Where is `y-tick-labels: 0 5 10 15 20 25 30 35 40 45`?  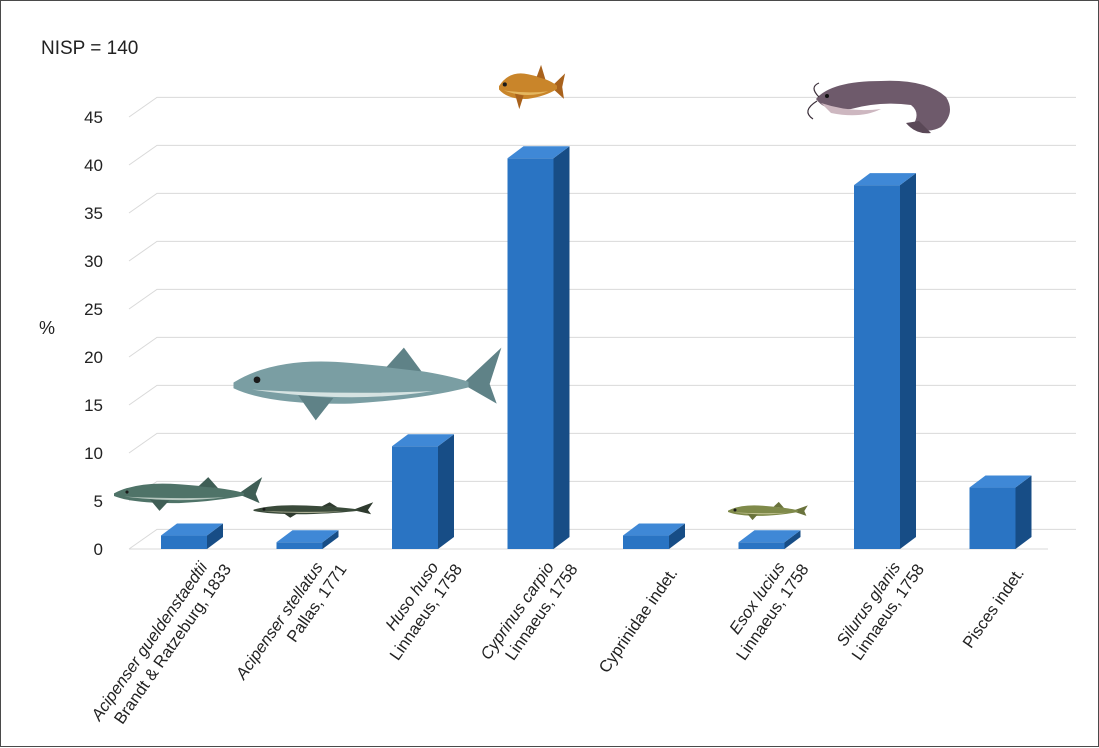
y-tick-labels: 0 5 10 15 20 25 30 35 40 45 is located at coordinates (93, 333).